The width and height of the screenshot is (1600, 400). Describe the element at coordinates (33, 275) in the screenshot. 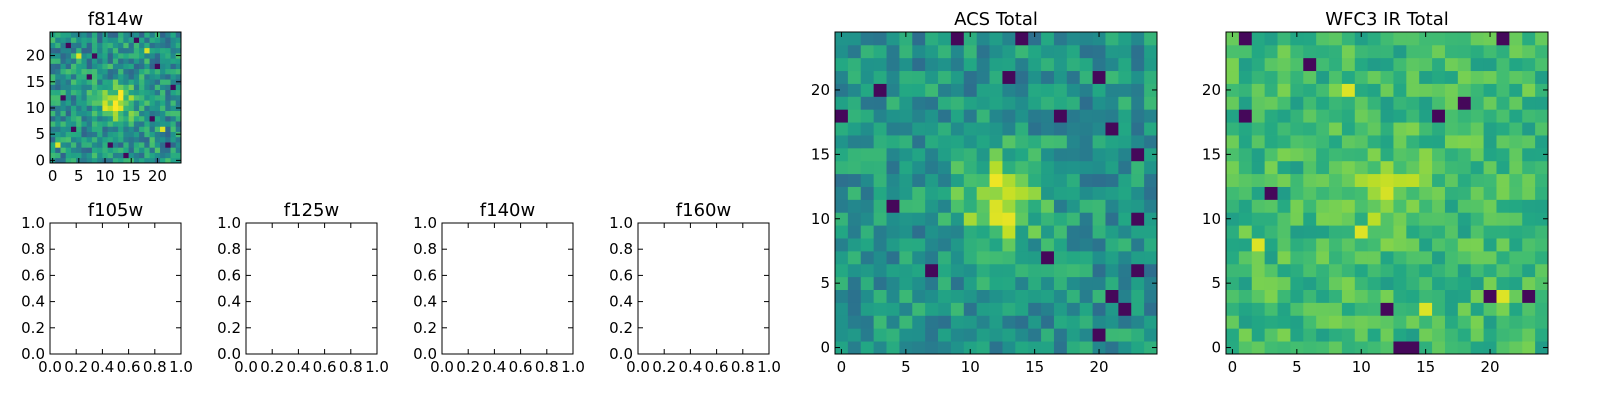

I see `y-tick-label: 0.6` at that location.